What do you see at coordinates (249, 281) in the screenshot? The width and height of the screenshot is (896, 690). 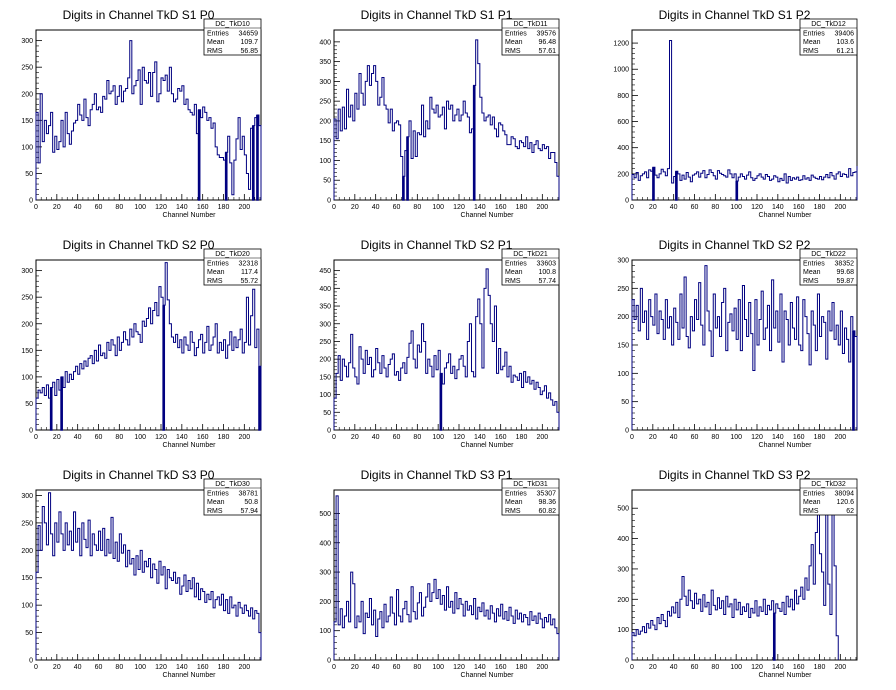 I see `stats-value: 55.72` at bounding box center [249, 281].